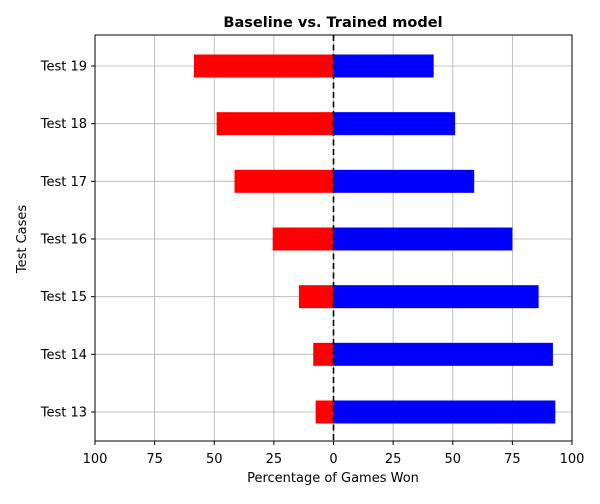 The height and width of the screenshot is (504, 600). I want to click on y-tick-label: Test 15, so click(63, 297).